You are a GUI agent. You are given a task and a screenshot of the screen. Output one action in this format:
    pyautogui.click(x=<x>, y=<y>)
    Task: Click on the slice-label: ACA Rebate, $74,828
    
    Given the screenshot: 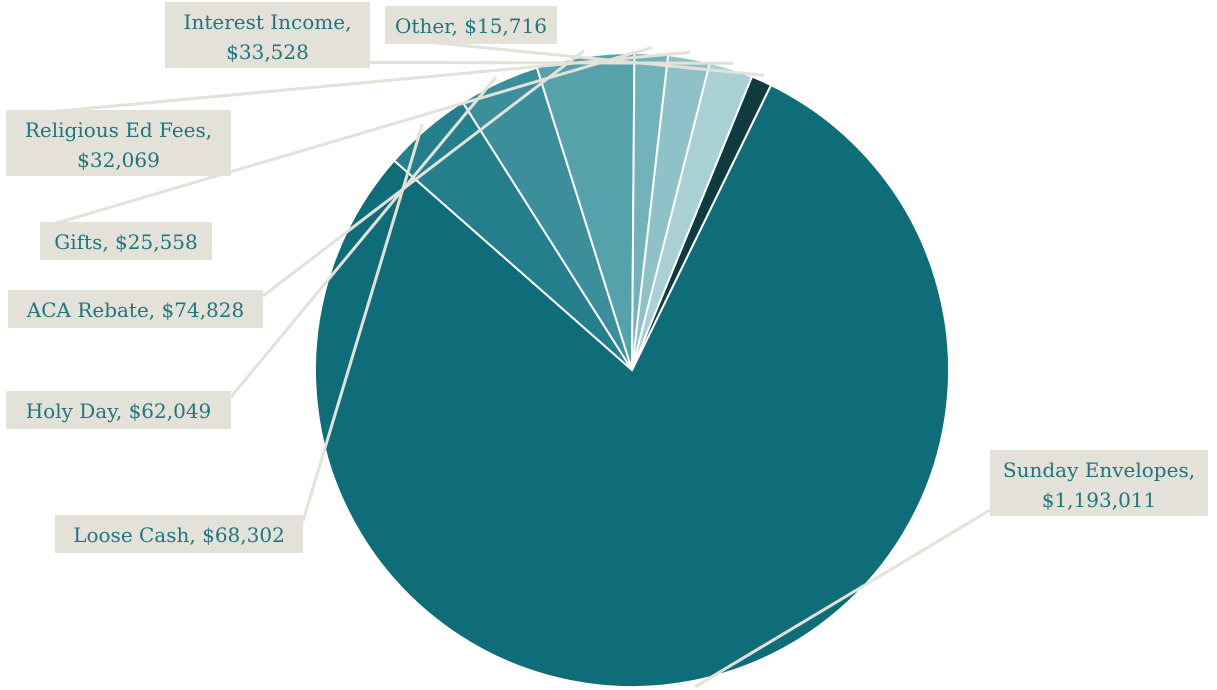 What is the action you would take?
    pyautogui.click(x=135, y=309)
    